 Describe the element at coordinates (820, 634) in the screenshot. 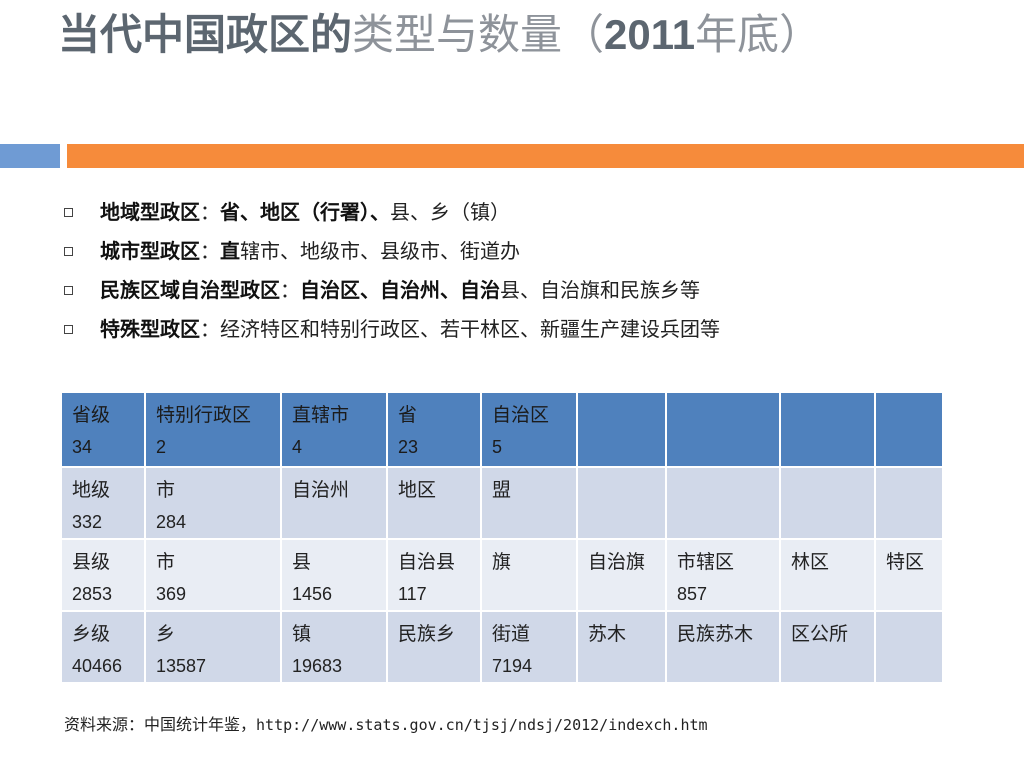

I see `cell-label: 区公所` at that location.